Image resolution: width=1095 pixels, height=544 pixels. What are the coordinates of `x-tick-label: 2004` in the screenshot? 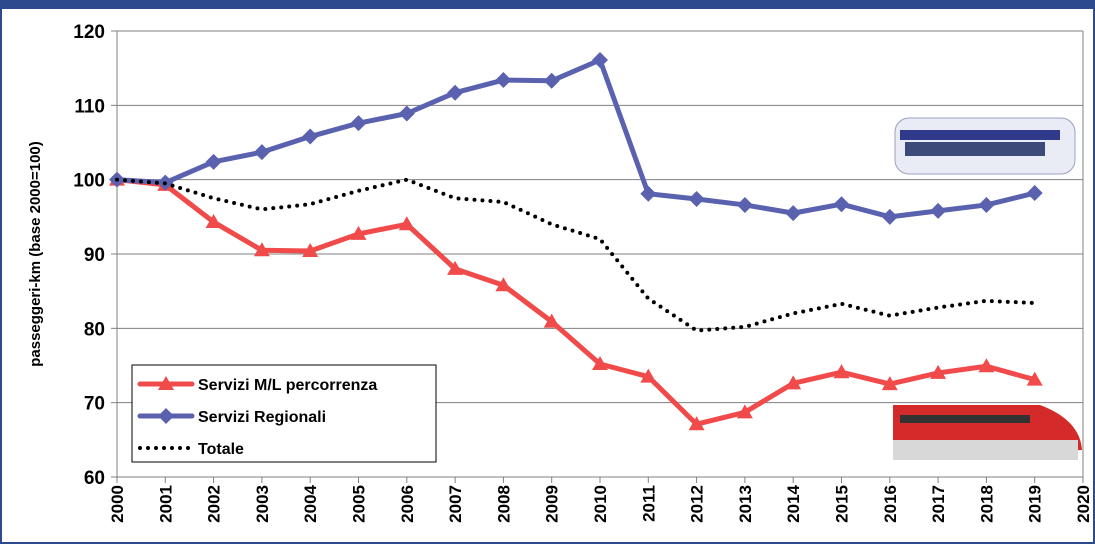 It's located at (310, 503).